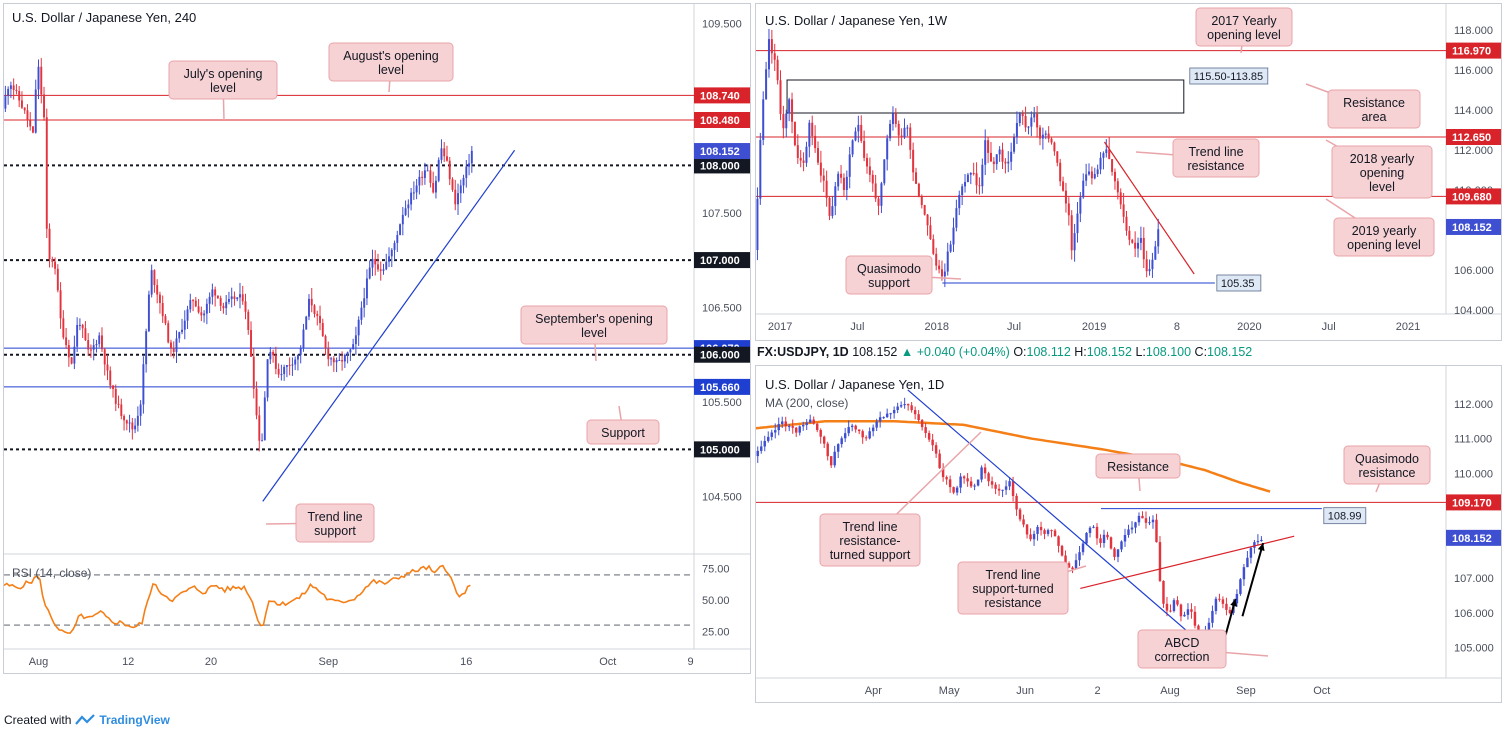  I want to click on level-label: 108.99, so click(1345, 517).